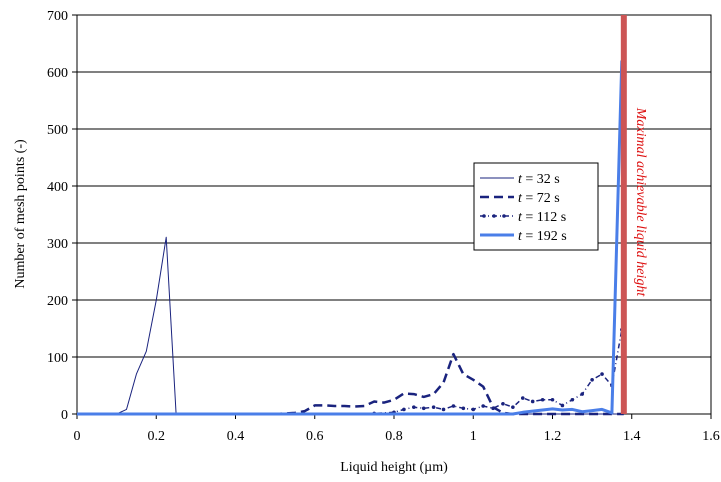 The width and height of the screenshot is (721, 482). Describe the element at coordinates (473, 436) in the screenshot. I see `x-tick-label: 1` at that location.